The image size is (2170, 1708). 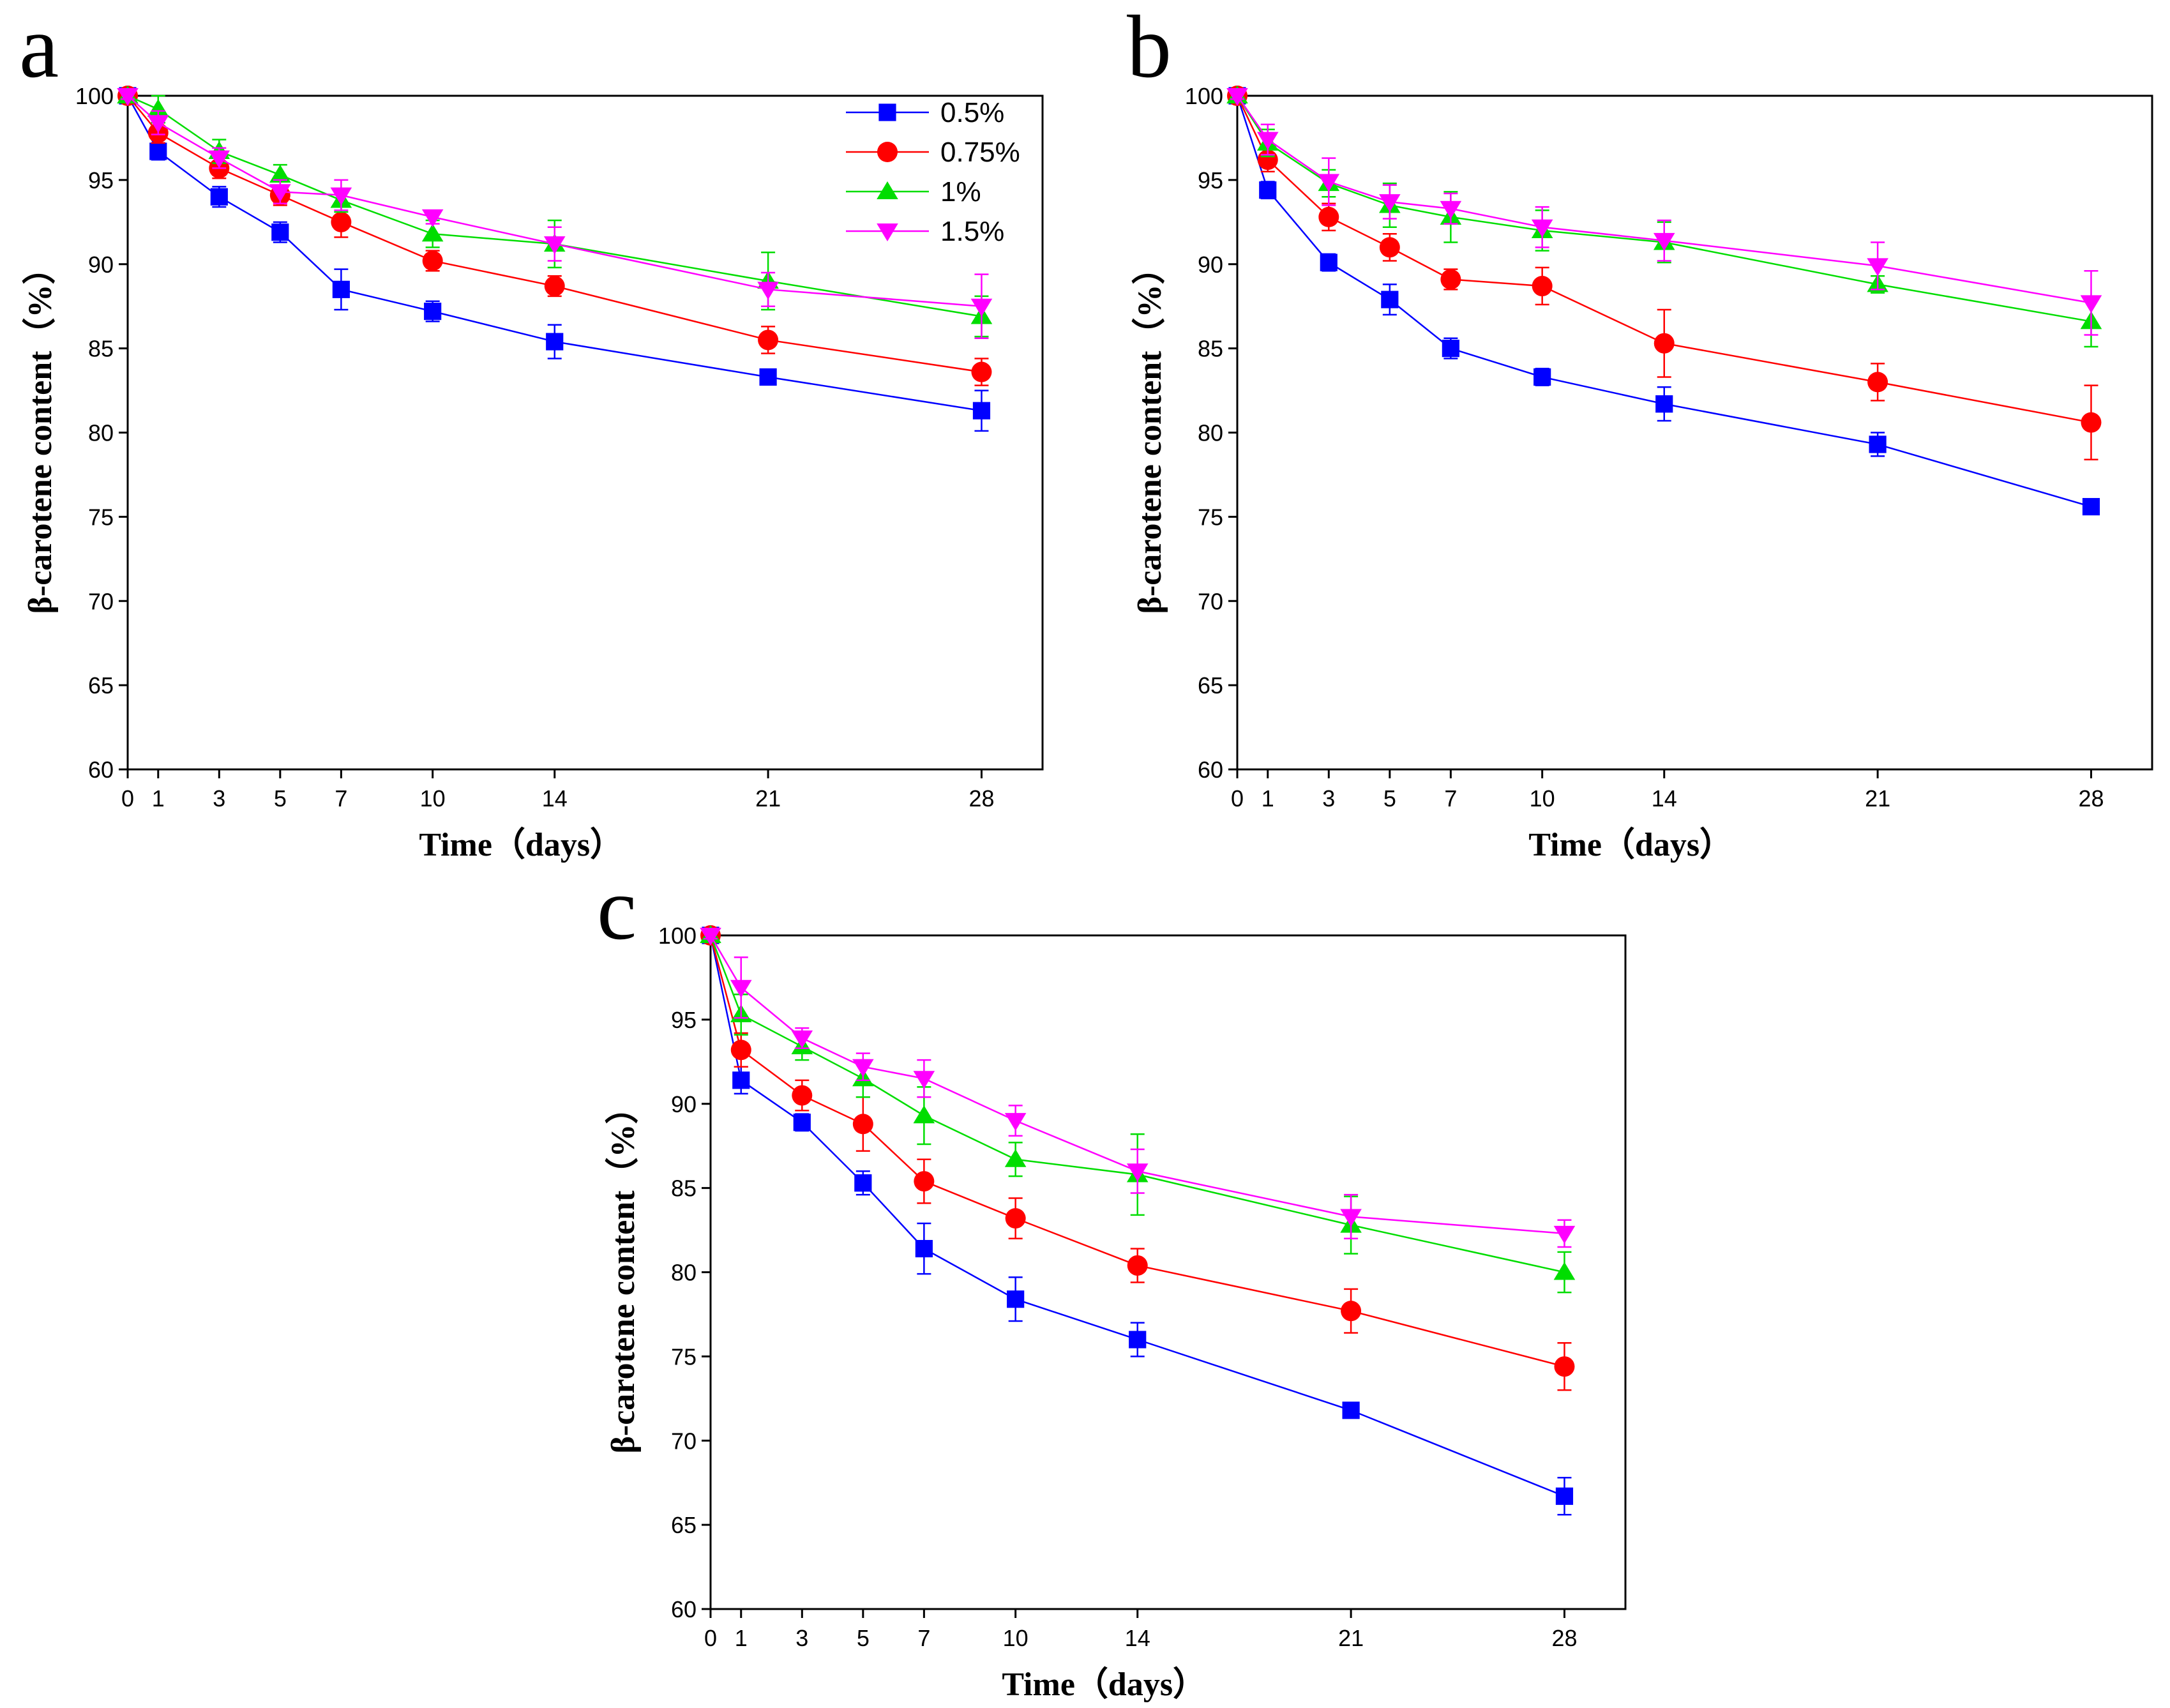 I want to click on y-axis: 60 65 70 75 80 85 90 95 100, so click(x=1211, y=433).